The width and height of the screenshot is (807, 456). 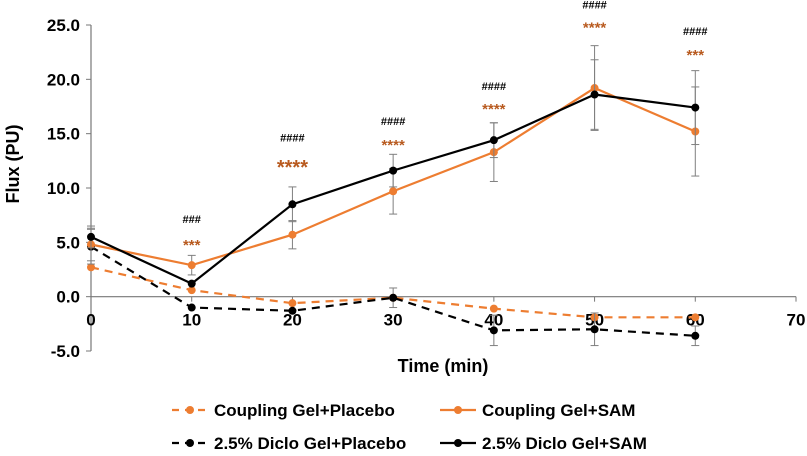 I want to click on y-tick-label: 15.0, so click(x=63, y=134).